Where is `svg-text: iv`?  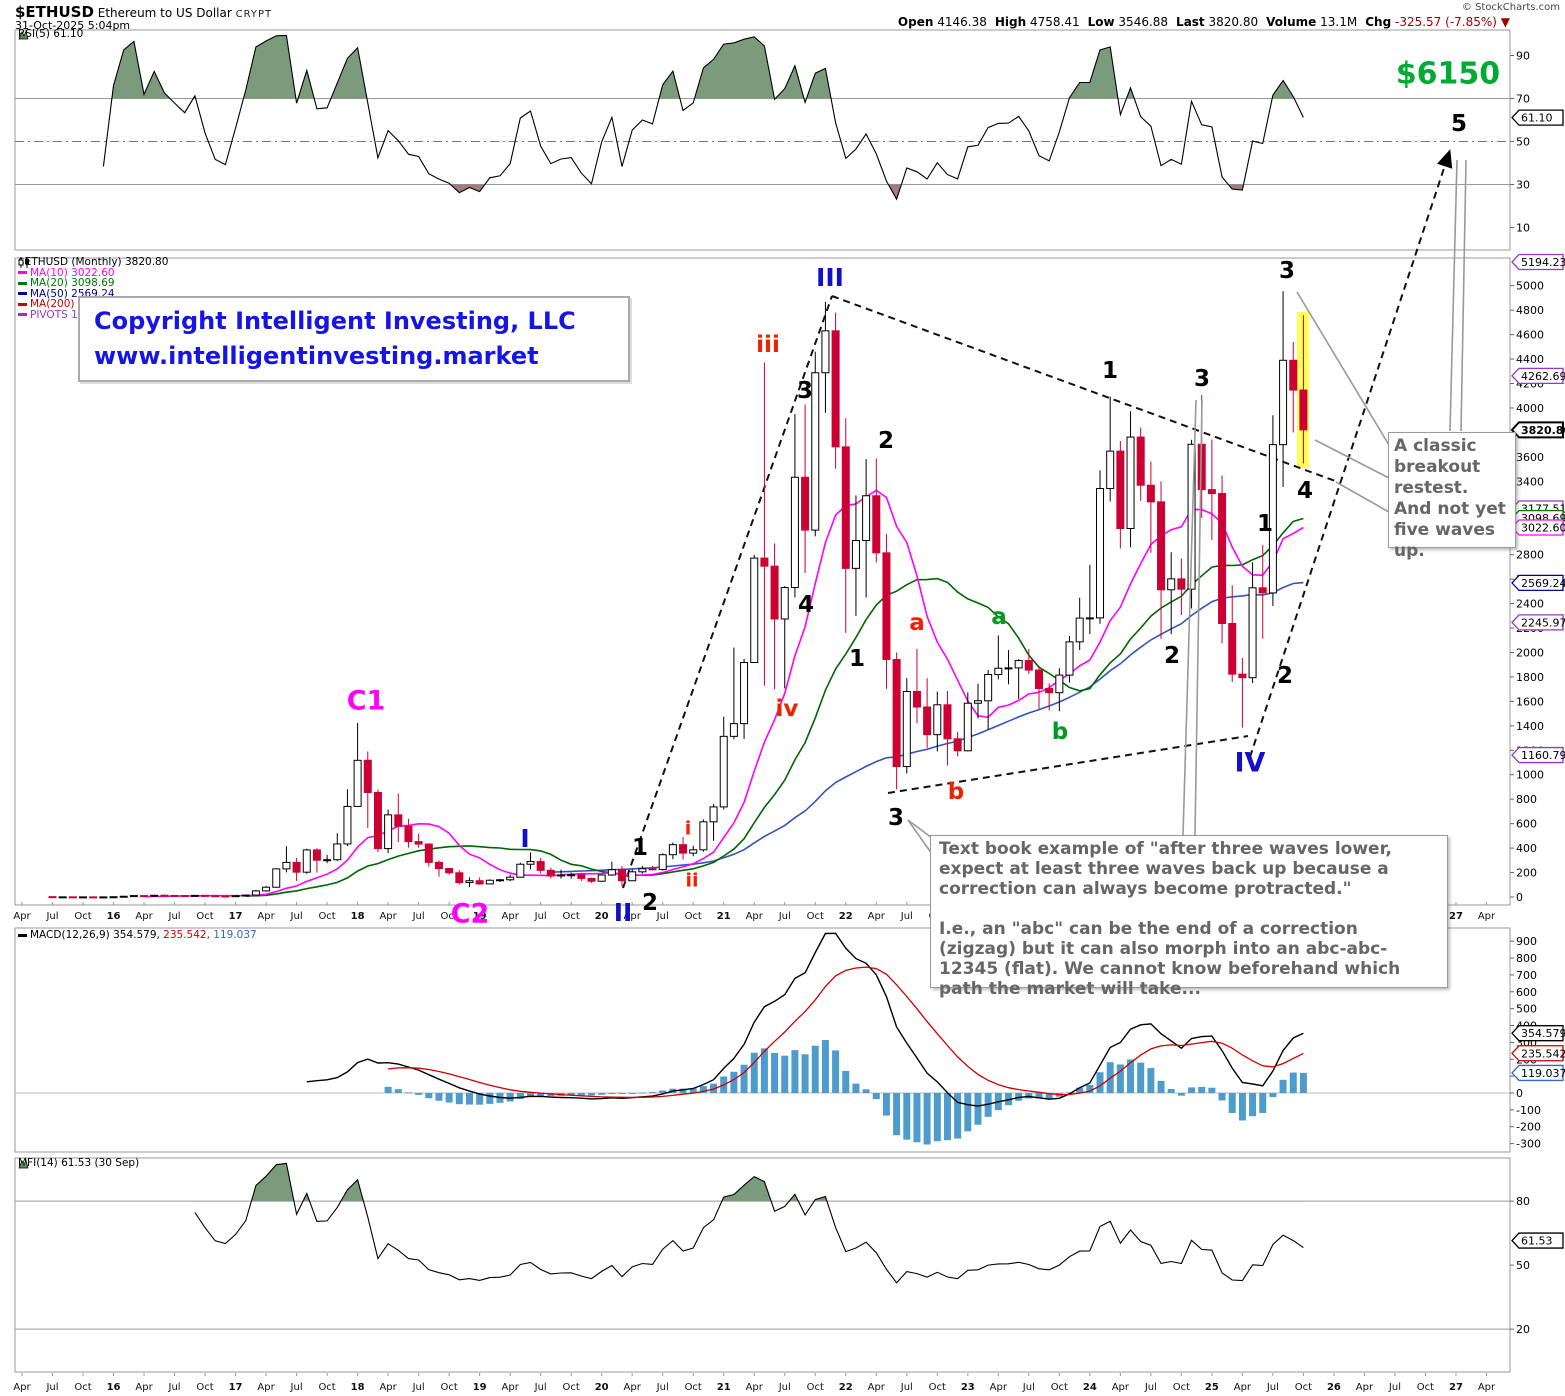 svg-text: iv is located at coordinates (787, 709).